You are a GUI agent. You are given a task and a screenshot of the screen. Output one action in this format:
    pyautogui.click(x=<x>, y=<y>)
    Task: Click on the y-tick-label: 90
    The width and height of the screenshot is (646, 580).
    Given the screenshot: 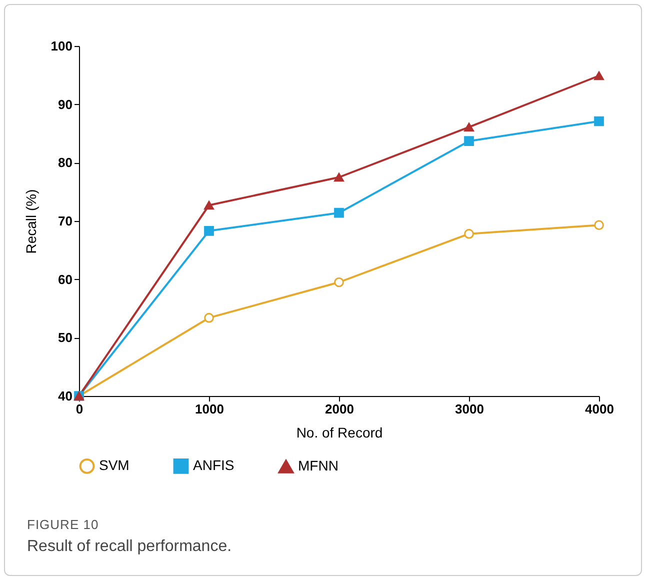 What is the action you would take?
    pyautogui.click(x=65, y=104)
    